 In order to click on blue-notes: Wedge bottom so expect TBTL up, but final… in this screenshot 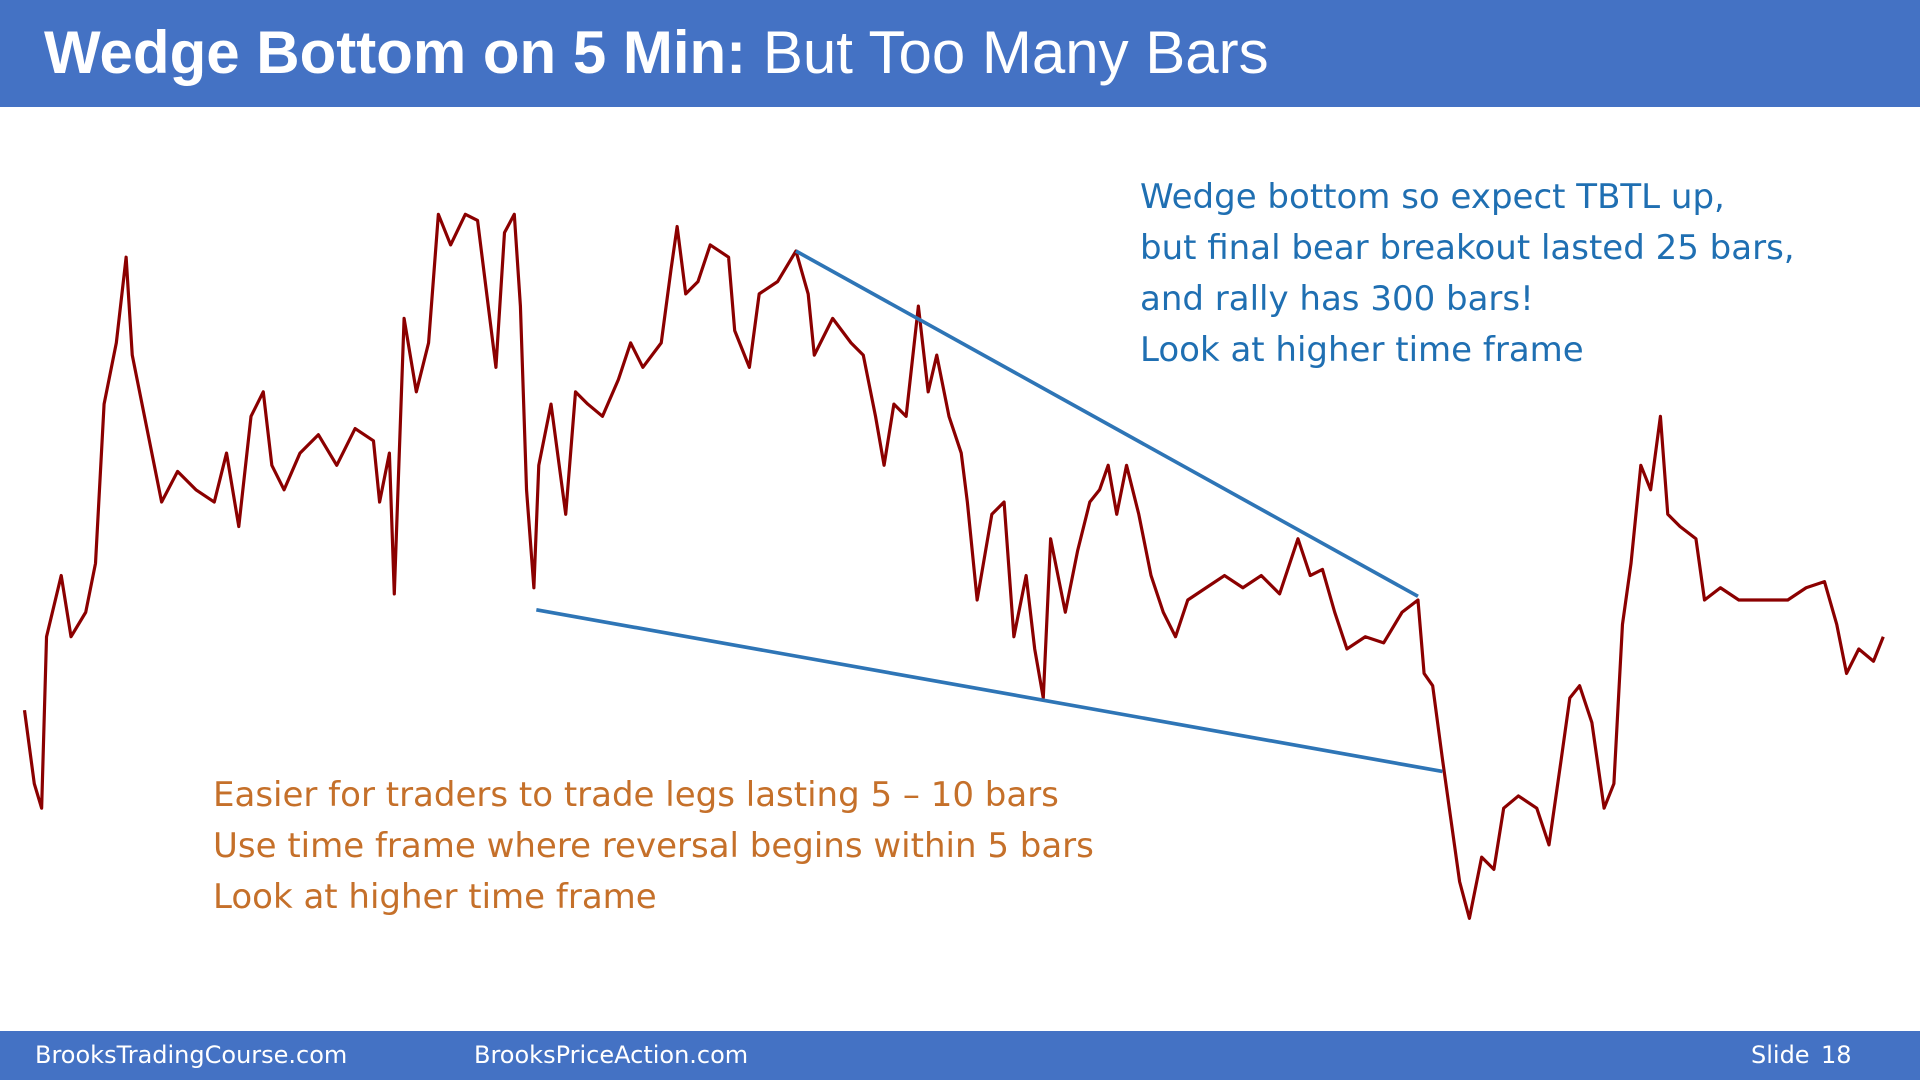, I will do `click(1467, 274)`.